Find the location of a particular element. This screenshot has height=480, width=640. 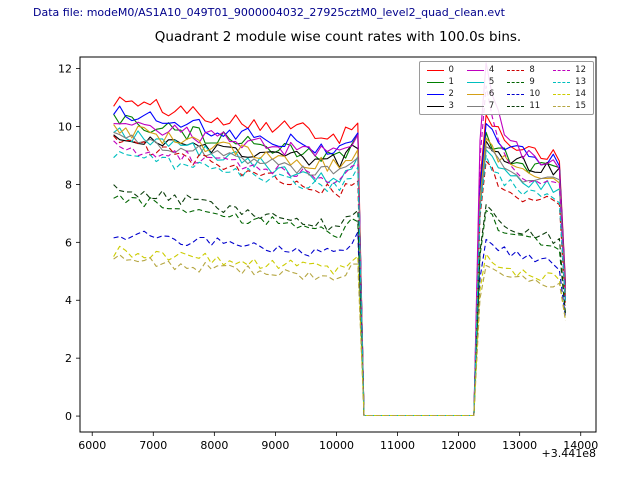

legend-label: 8 is located at coordinates (532, 70).